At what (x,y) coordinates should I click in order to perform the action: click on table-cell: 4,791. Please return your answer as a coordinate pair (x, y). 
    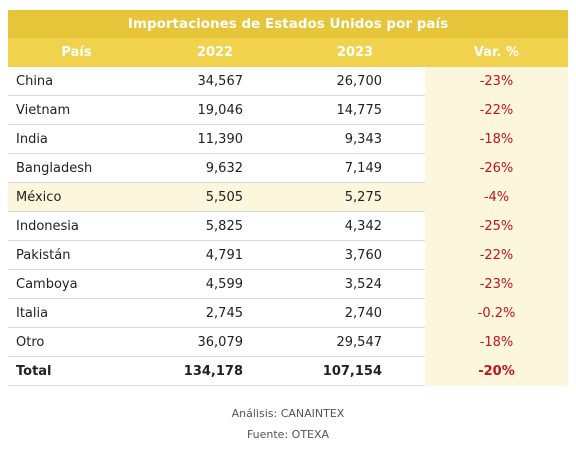
    Looking at the image, I should click on (224, 255).